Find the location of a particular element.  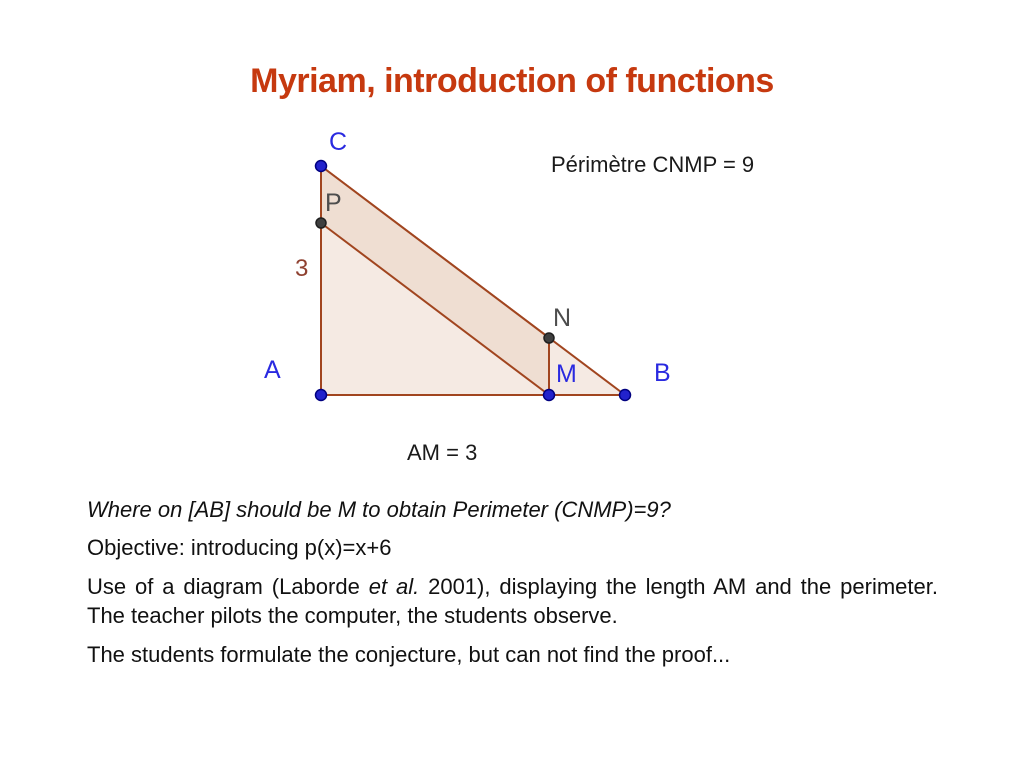

point-c-dot is located at coordinates (321, 166).